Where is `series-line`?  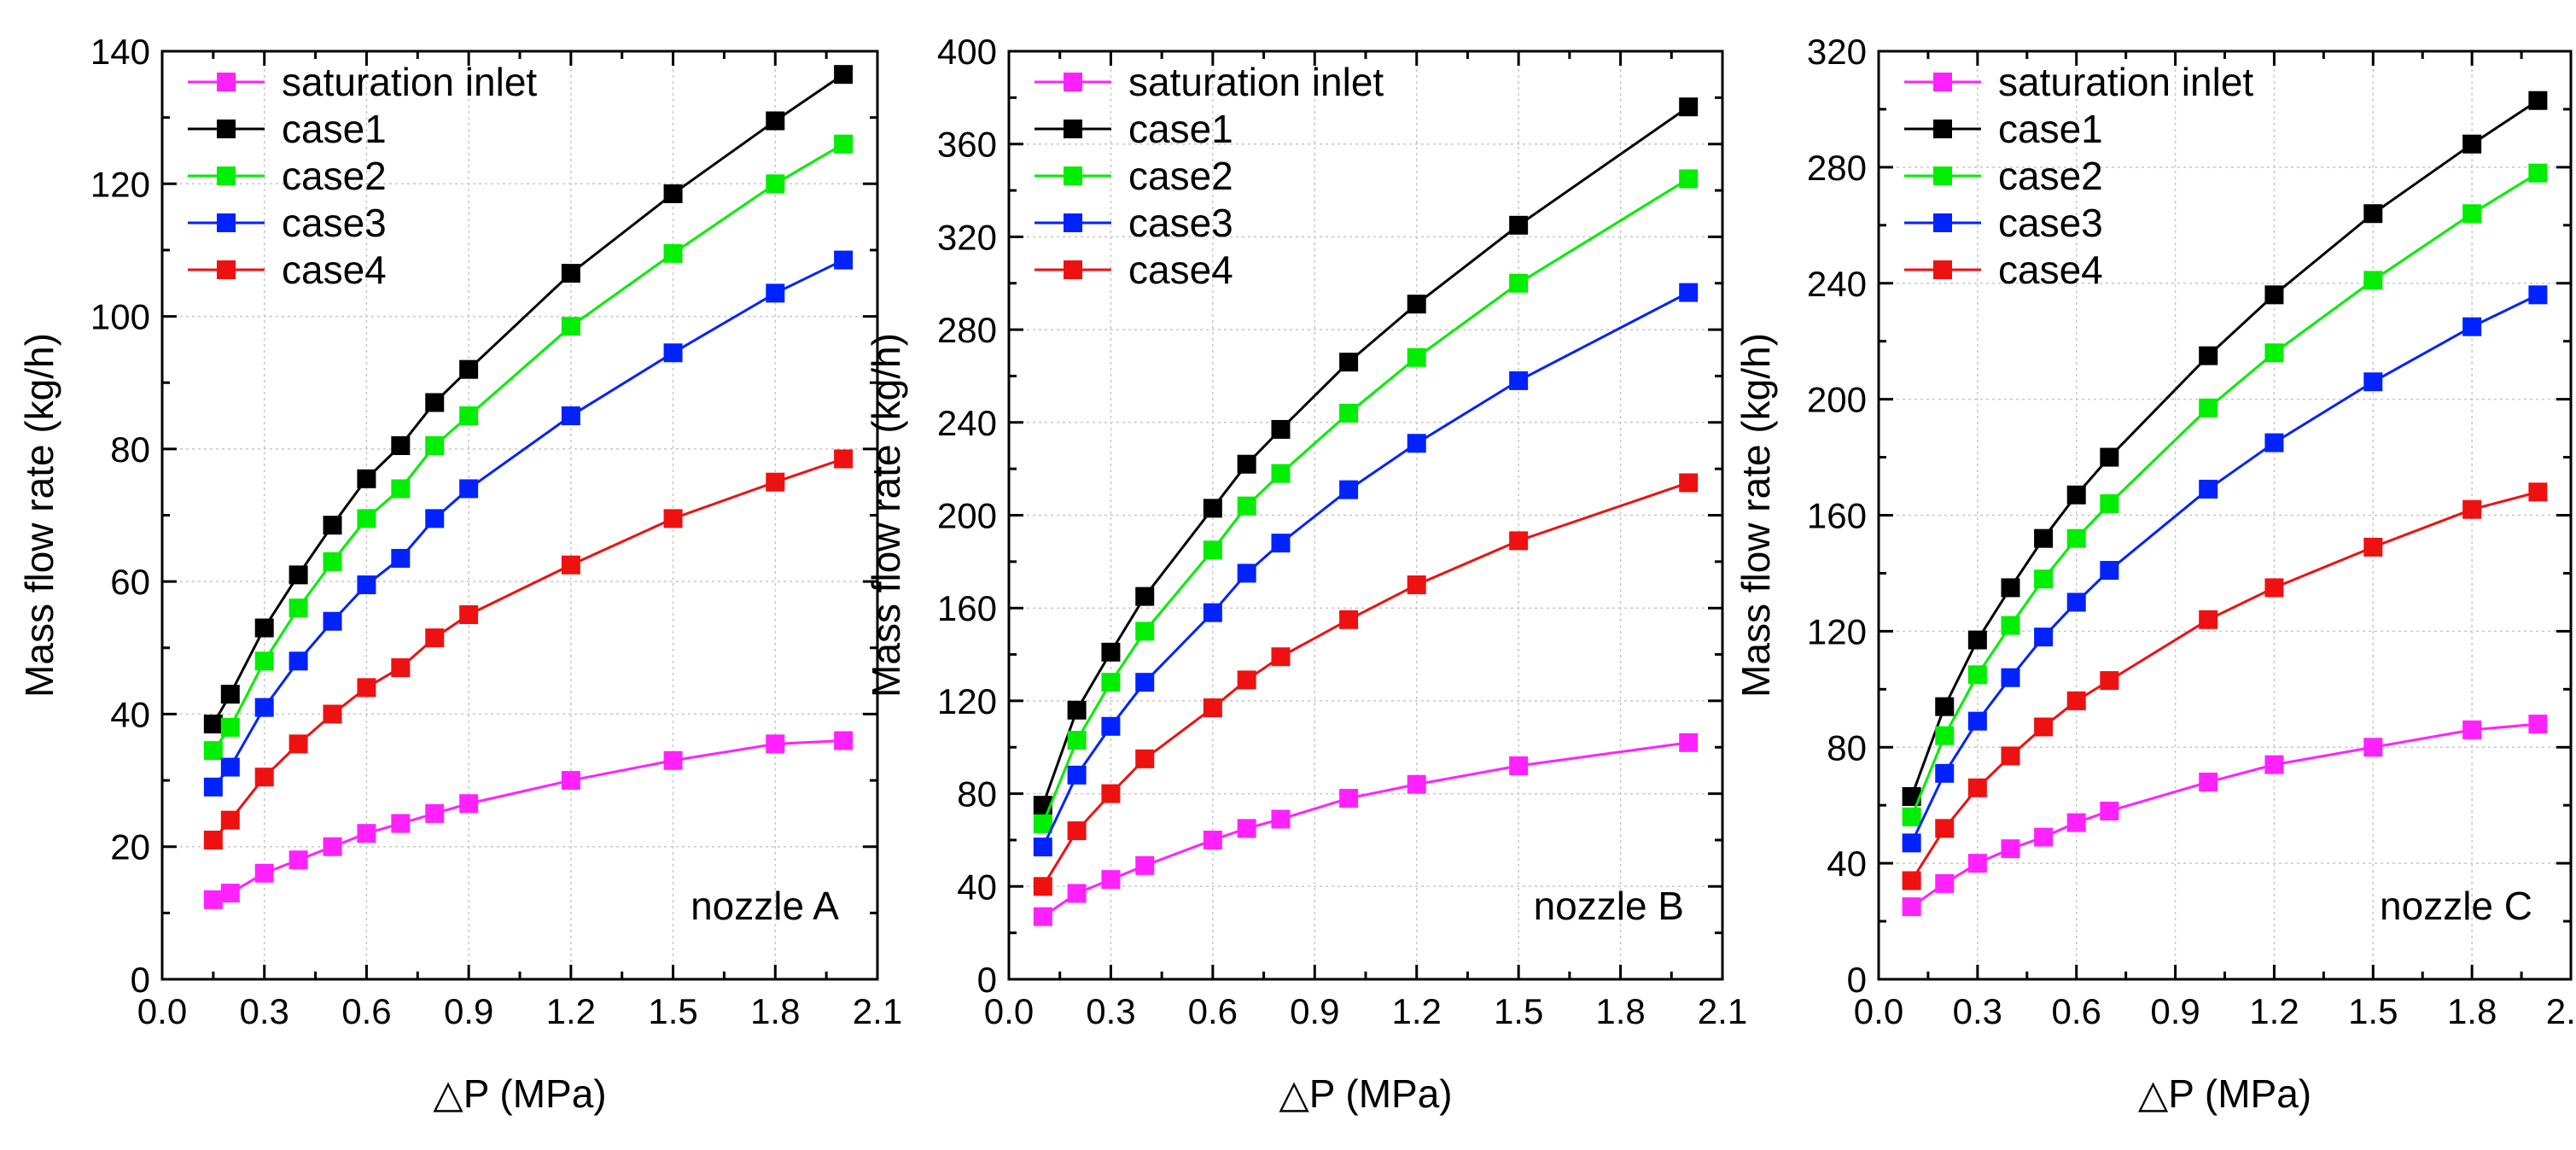 series-line is located at coordinates (2224, 448).